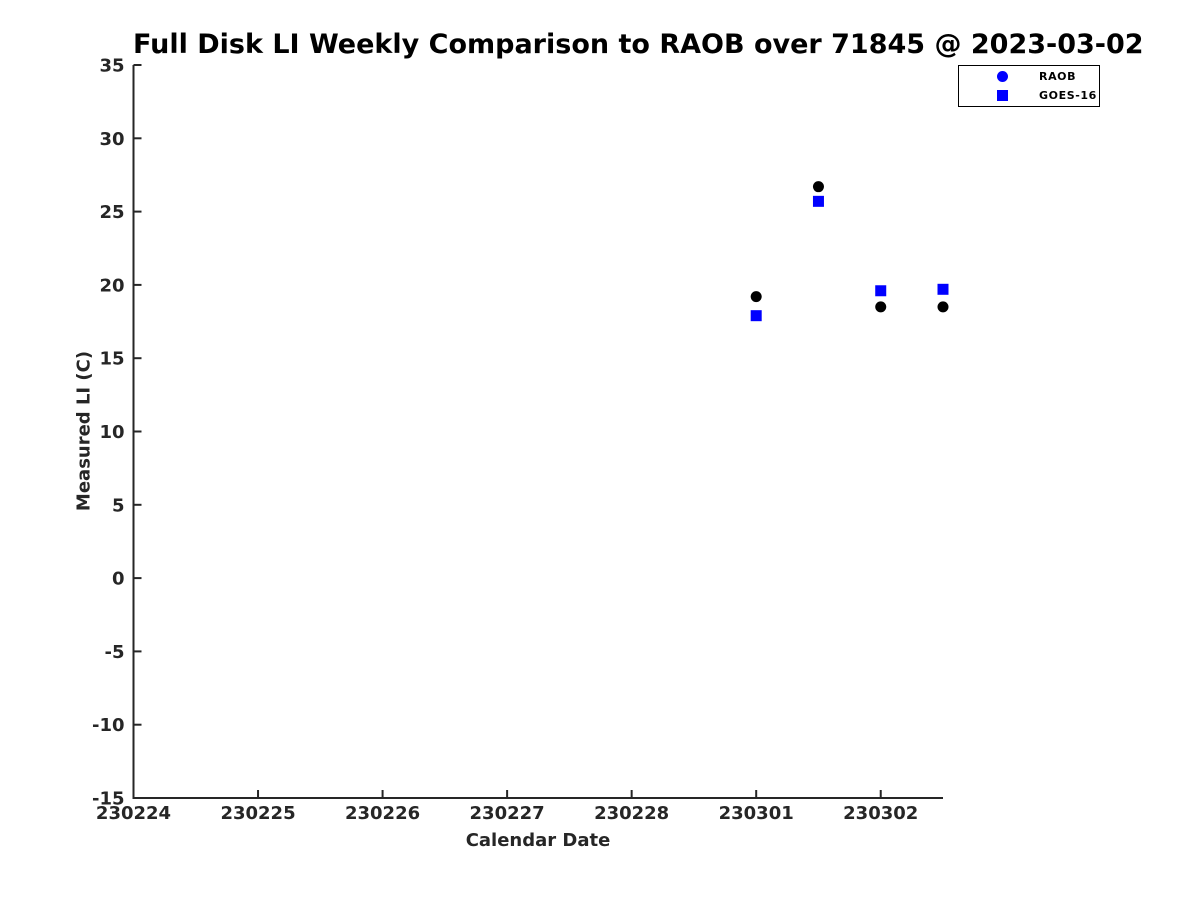 The height and width of the screenshot is (900, 1200). What do you see at coordinates (133, 813) in the screenshot?
I see `x-tick-label: 230224` at bounding box center [133, 813].